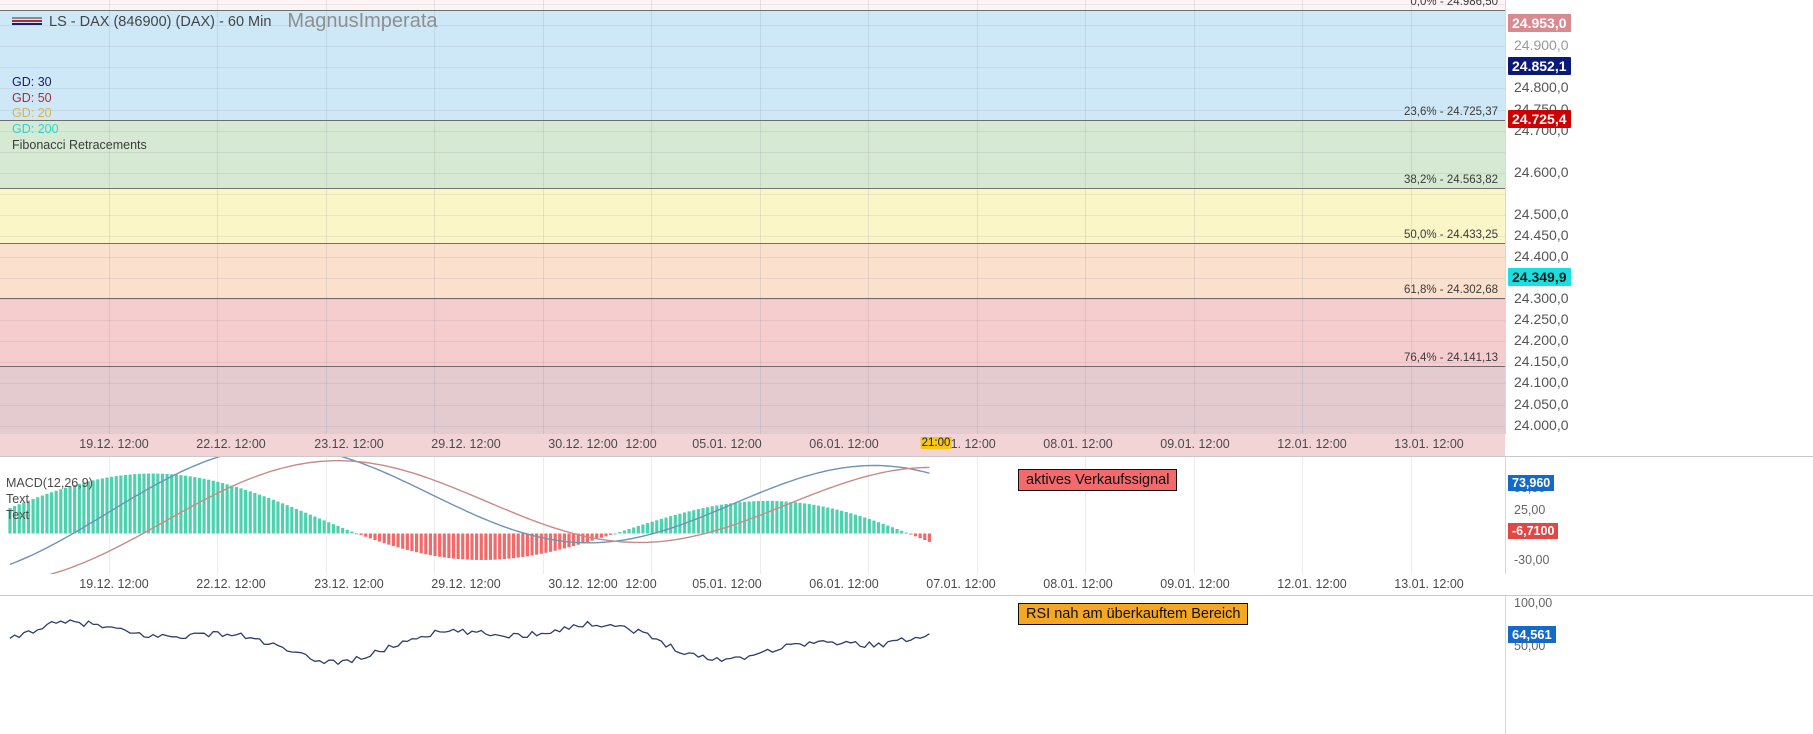 Image resolution: width=1813 pixels, height=734 pixels. What do you see at coordinates (1539, 277) in the screenshot?
I see `price-tag: 24.349,9` at bounding box center [1539, 277].